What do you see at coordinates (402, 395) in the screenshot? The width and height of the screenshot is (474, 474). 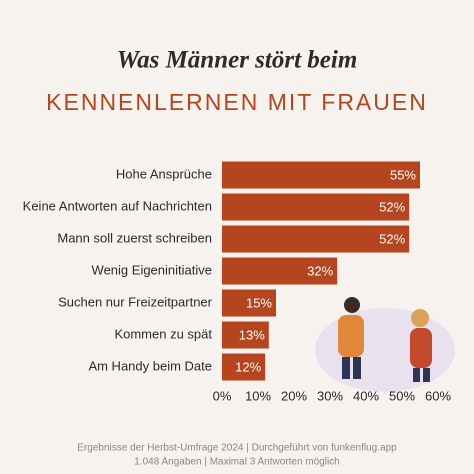 I see `x-tick-label: 50%` at bounding box center [402, 395].